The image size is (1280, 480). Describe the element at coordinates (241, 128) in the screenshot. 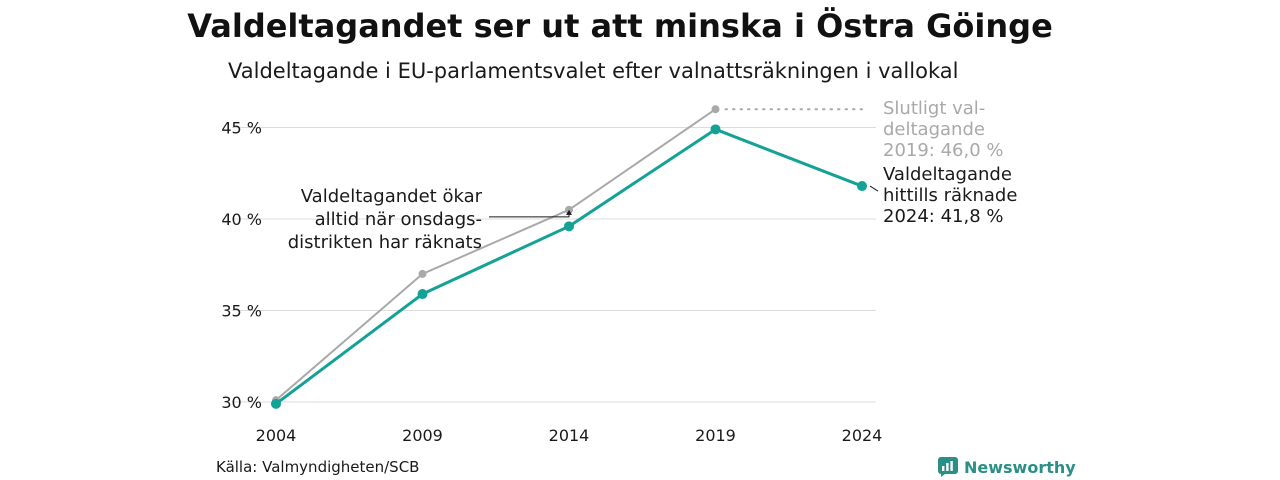

I see `y-tick-label: 45 %` at that location.